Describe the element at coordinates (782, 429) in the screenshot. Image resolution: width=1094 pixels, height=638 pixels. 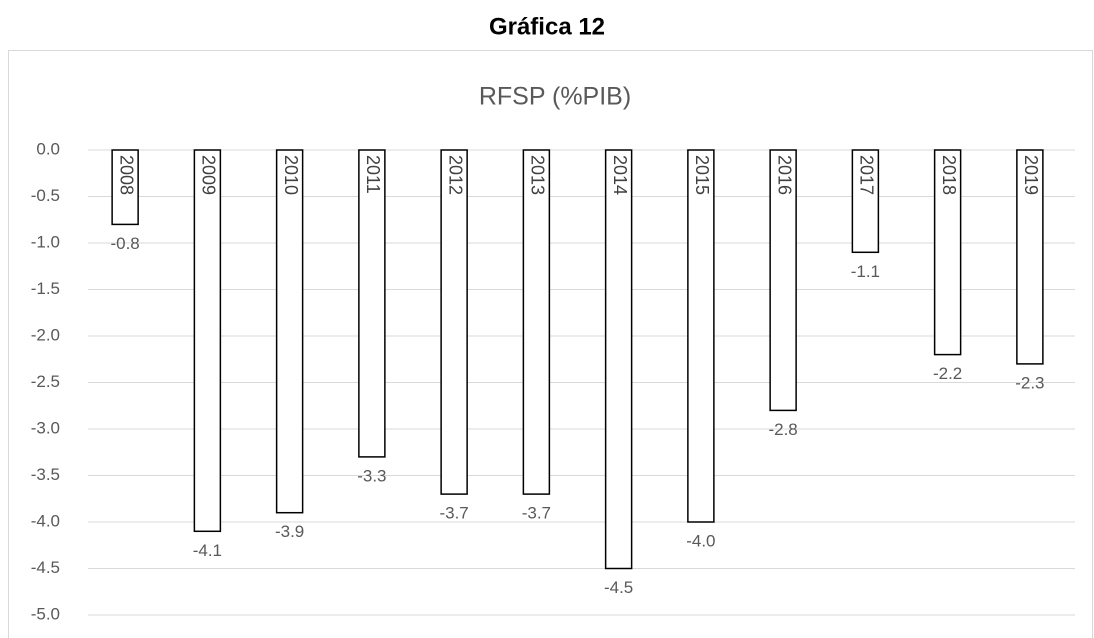
I see `value-label: -2.8` at that location.